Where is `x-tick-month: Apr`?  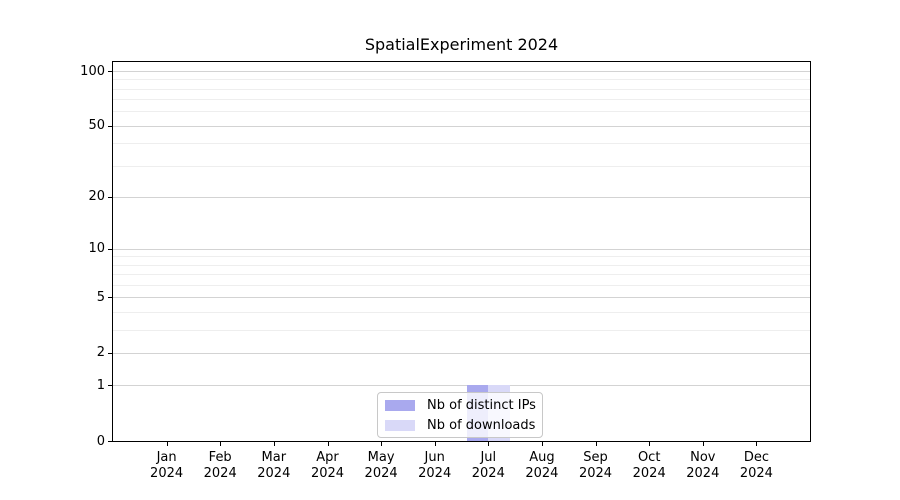
x-tick-month: Apr is located at coordinates (327, 457).